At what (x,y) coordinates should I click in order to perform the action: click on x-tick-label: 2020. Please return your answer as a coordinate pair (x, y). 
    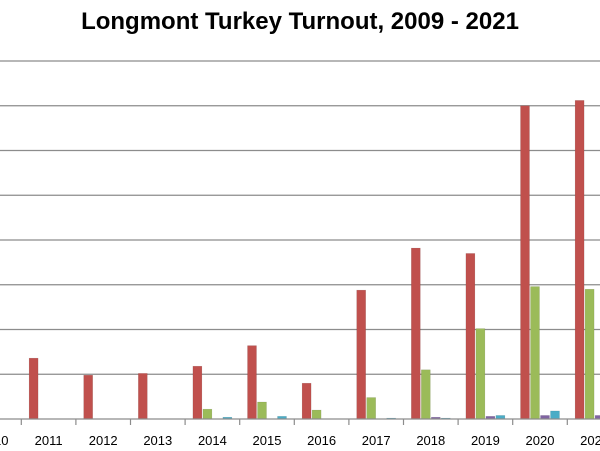
    Looking at the image, I should click on (540, 440).